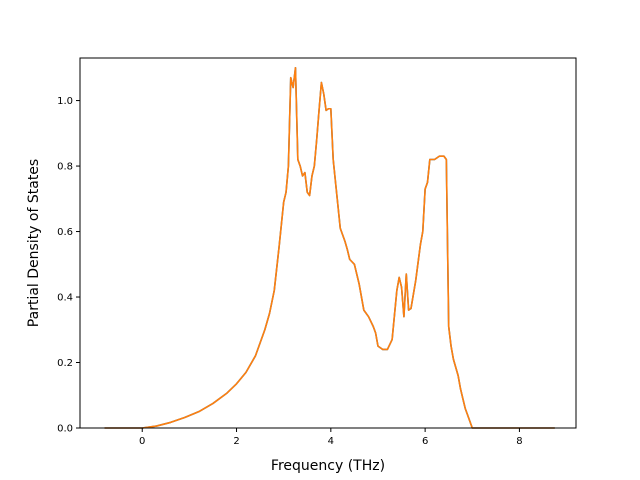  What do you see at coordinates (425, 441) in the screenshot?
I see `x-tick-label: 6` at bounding box center [425, 441].